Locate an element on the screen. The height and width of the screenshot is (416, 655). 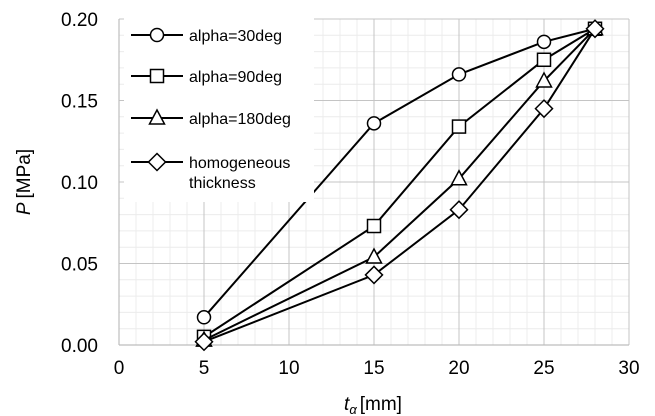
x-axis-unit: [mm] is located at coordinates (381, 404).